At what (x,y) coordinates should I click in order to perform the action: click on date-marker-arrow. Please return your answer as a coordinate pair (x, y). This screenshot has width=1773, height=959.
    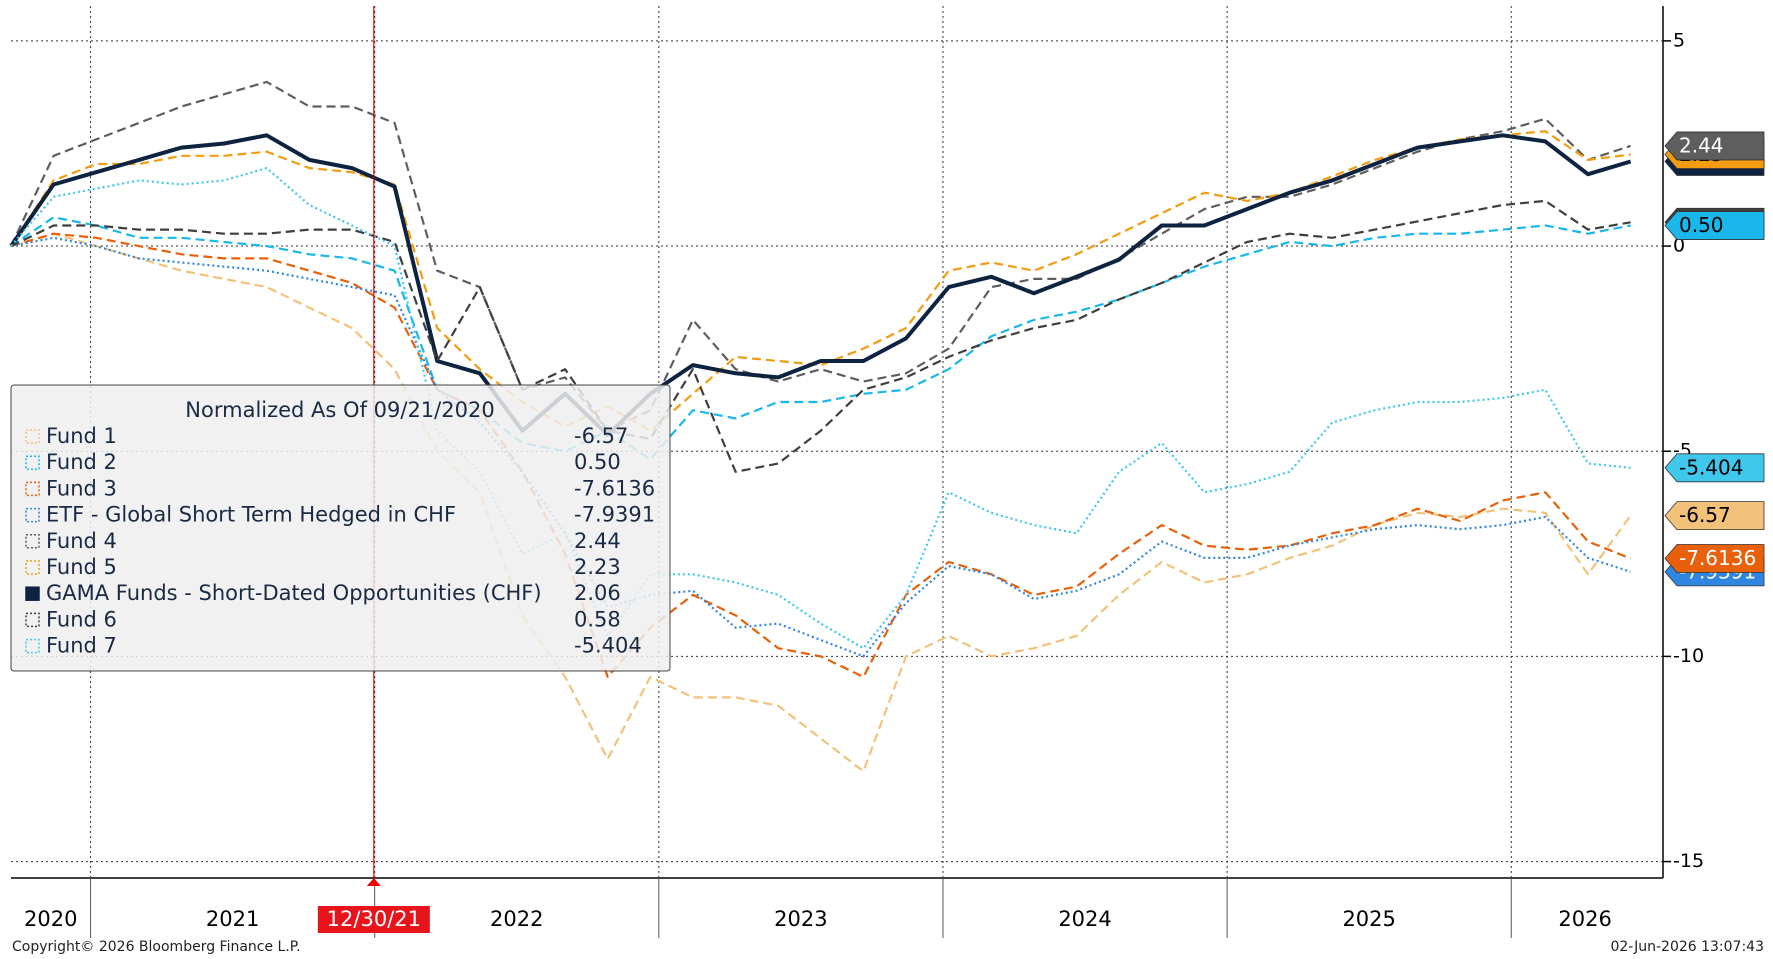
    Looking at the image, I should click on (373, 882).